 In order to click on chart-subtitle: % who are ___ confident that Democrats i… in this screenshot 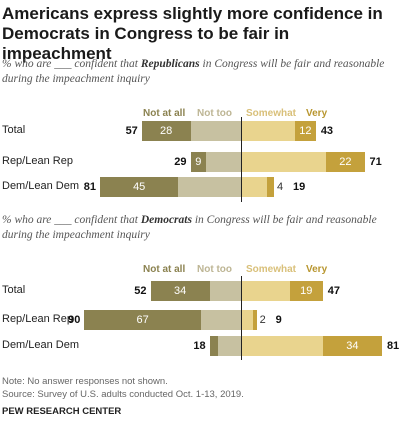, I will do `click(189, 227)`.